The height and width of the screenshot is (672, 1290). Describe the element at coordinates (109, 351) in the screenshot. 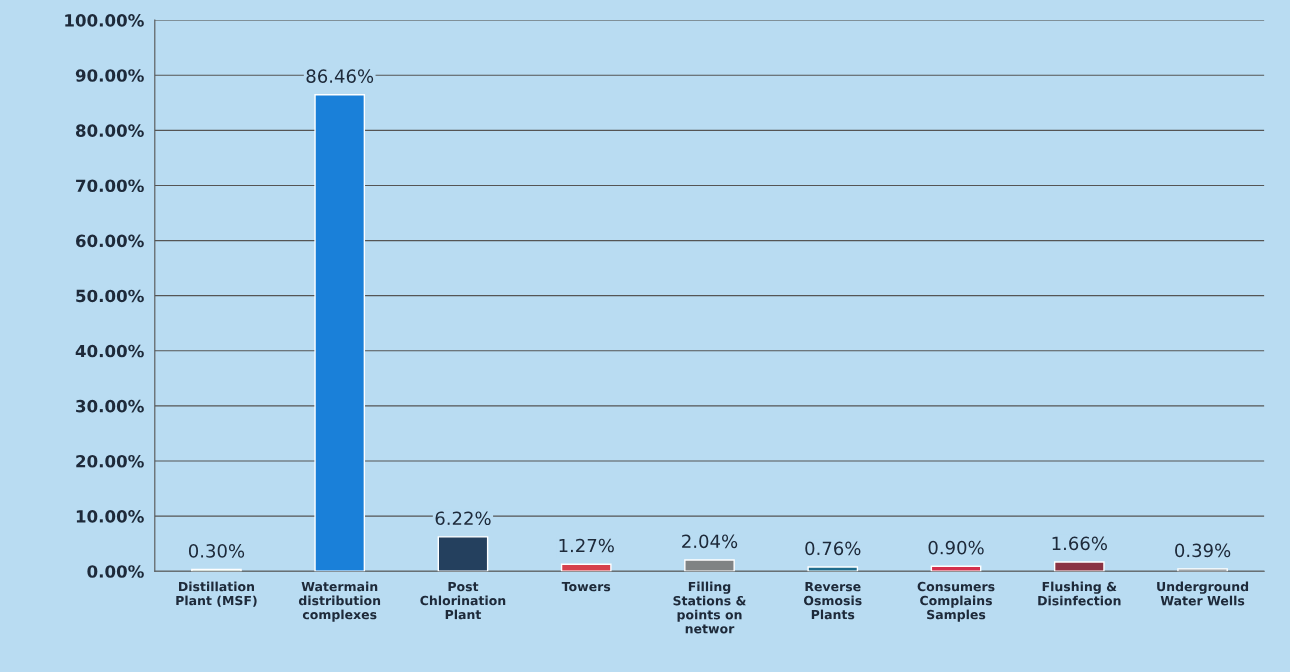

I see `y-tick-label: 40.00%` at that location.